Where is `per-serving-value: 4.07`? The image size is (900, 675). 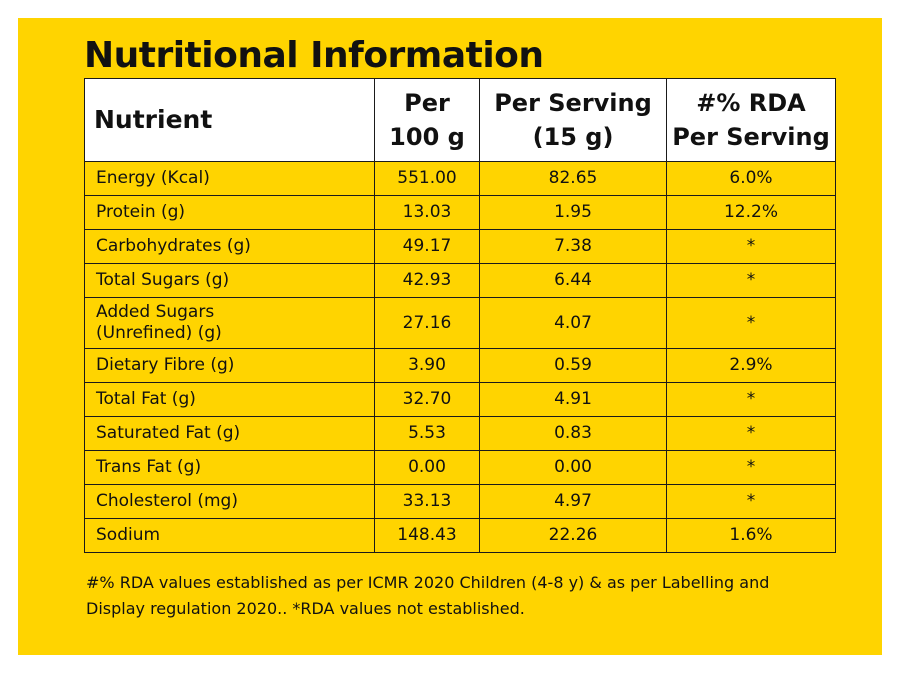 per-serving-value: 4.07 is located at coordinates (573, 323).